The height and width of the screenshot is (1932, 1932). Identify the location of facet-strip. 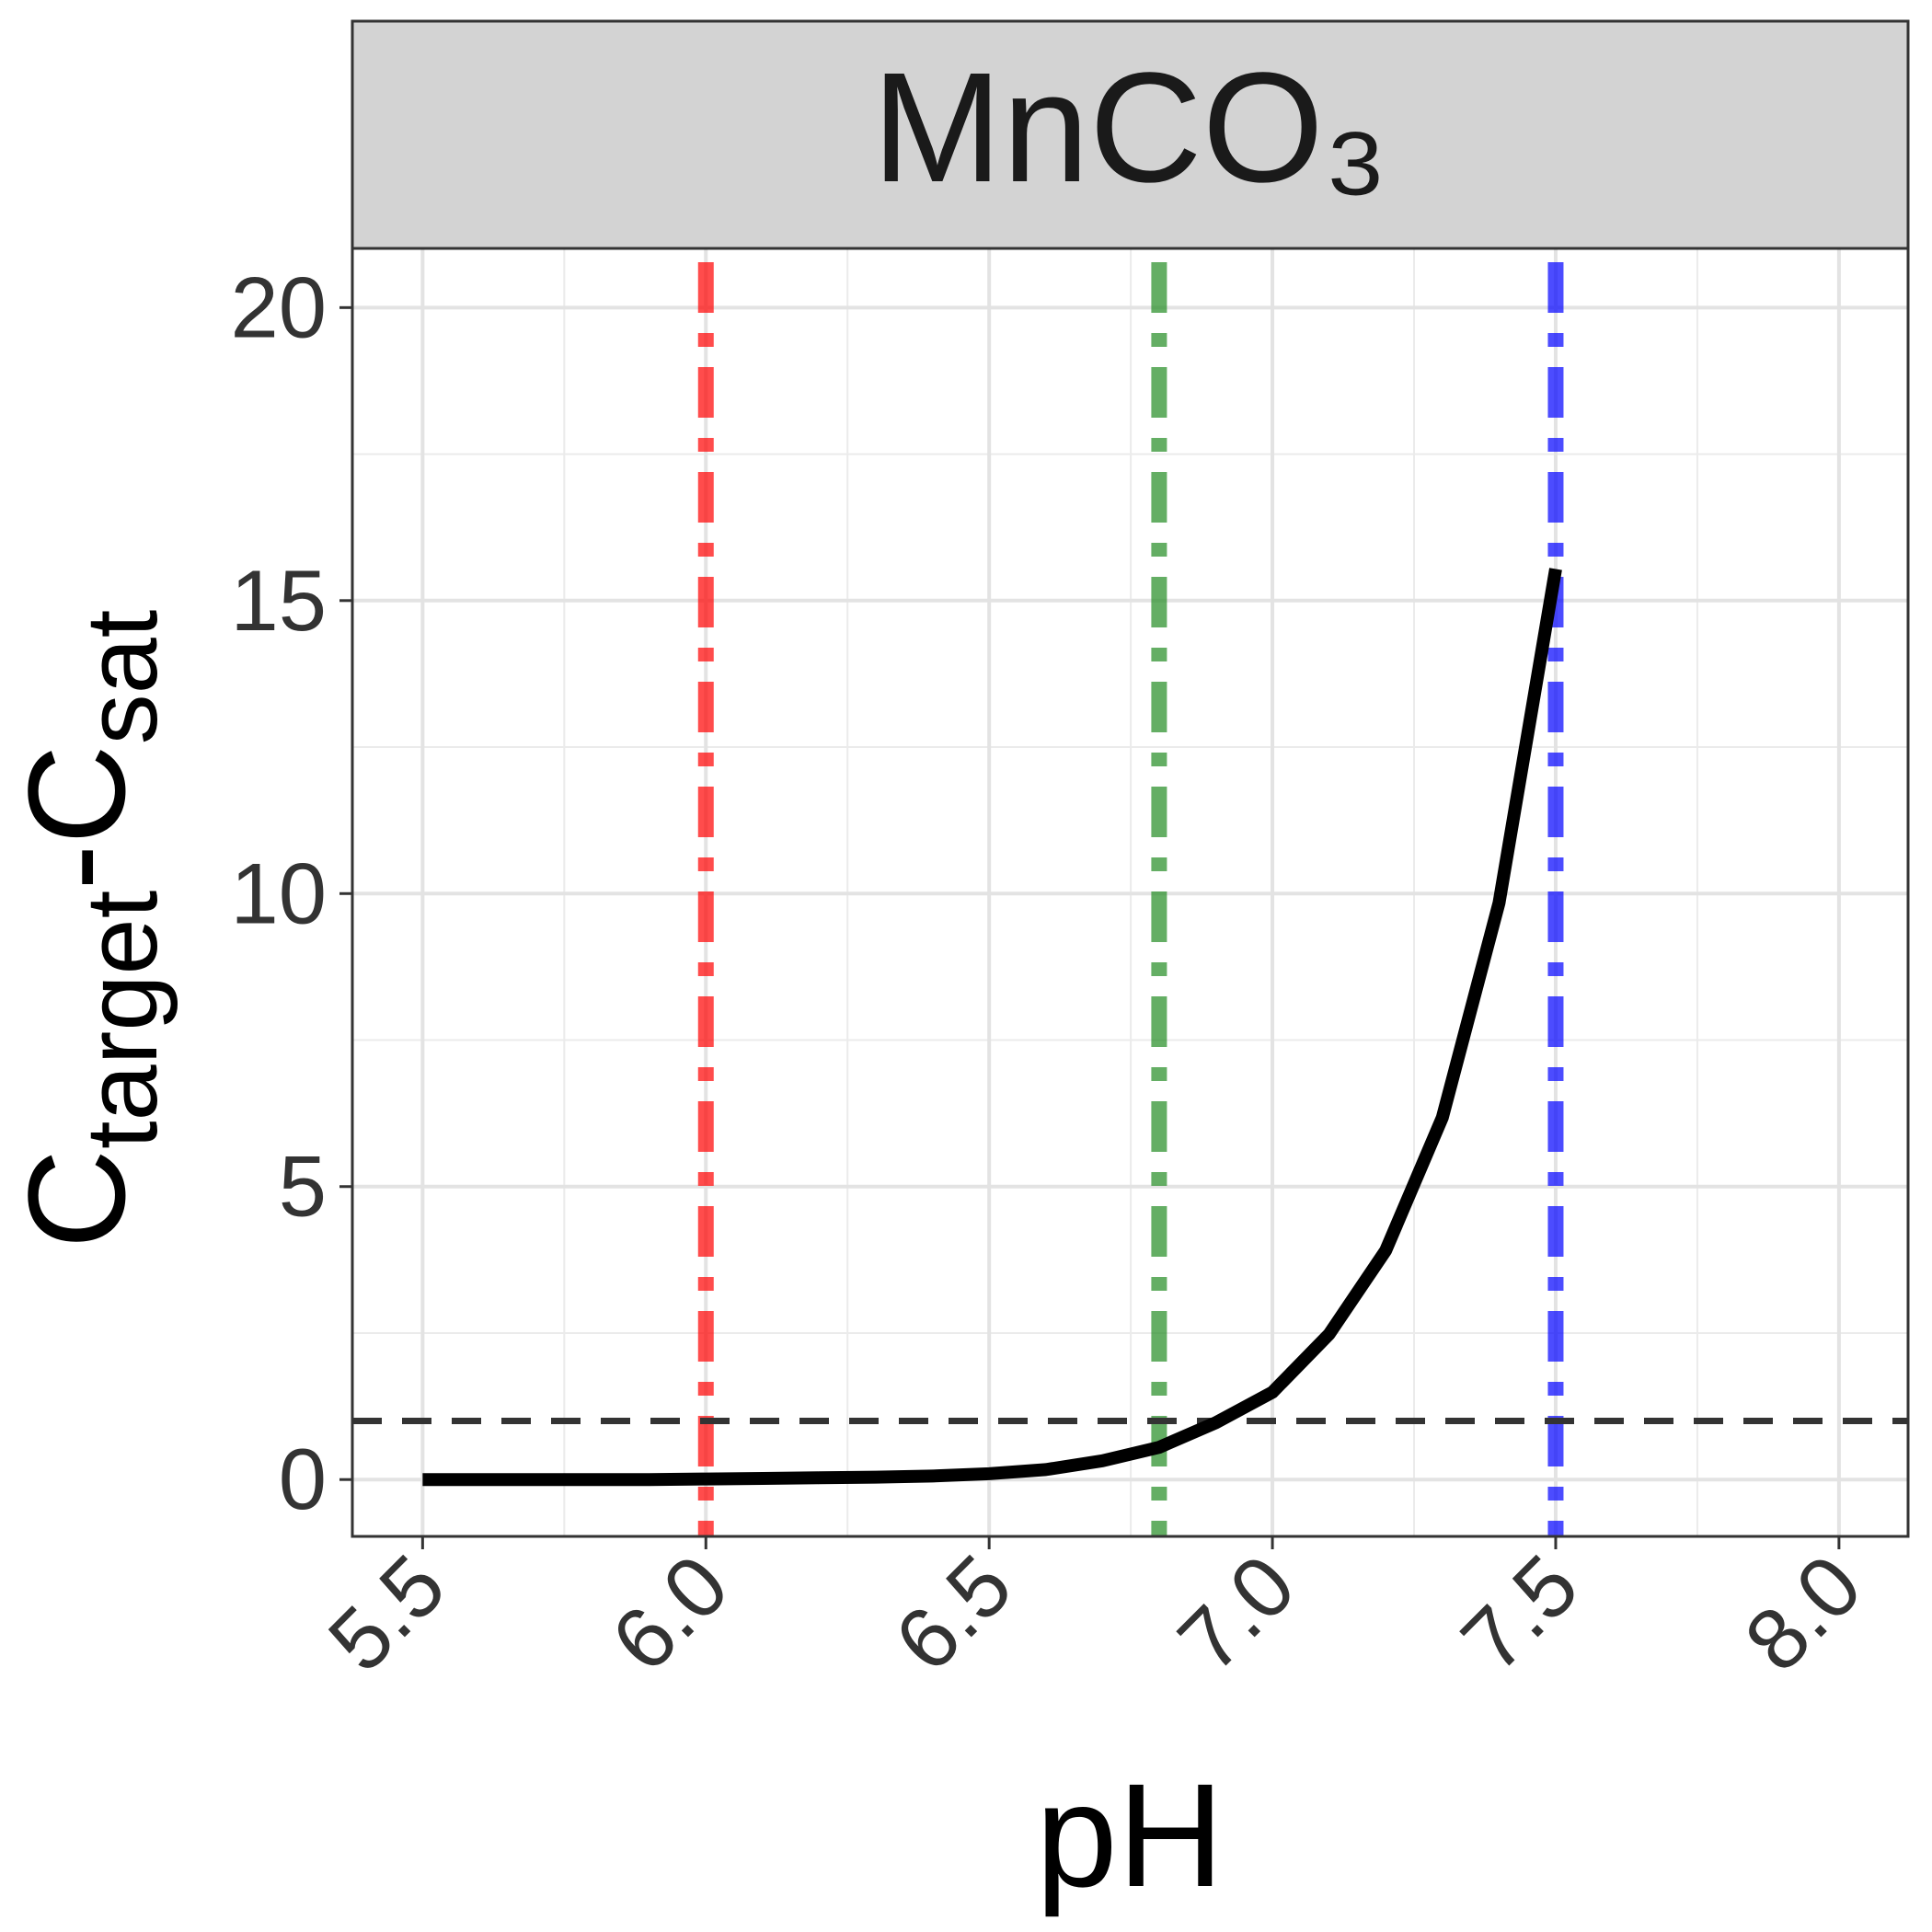
(1130, 134).